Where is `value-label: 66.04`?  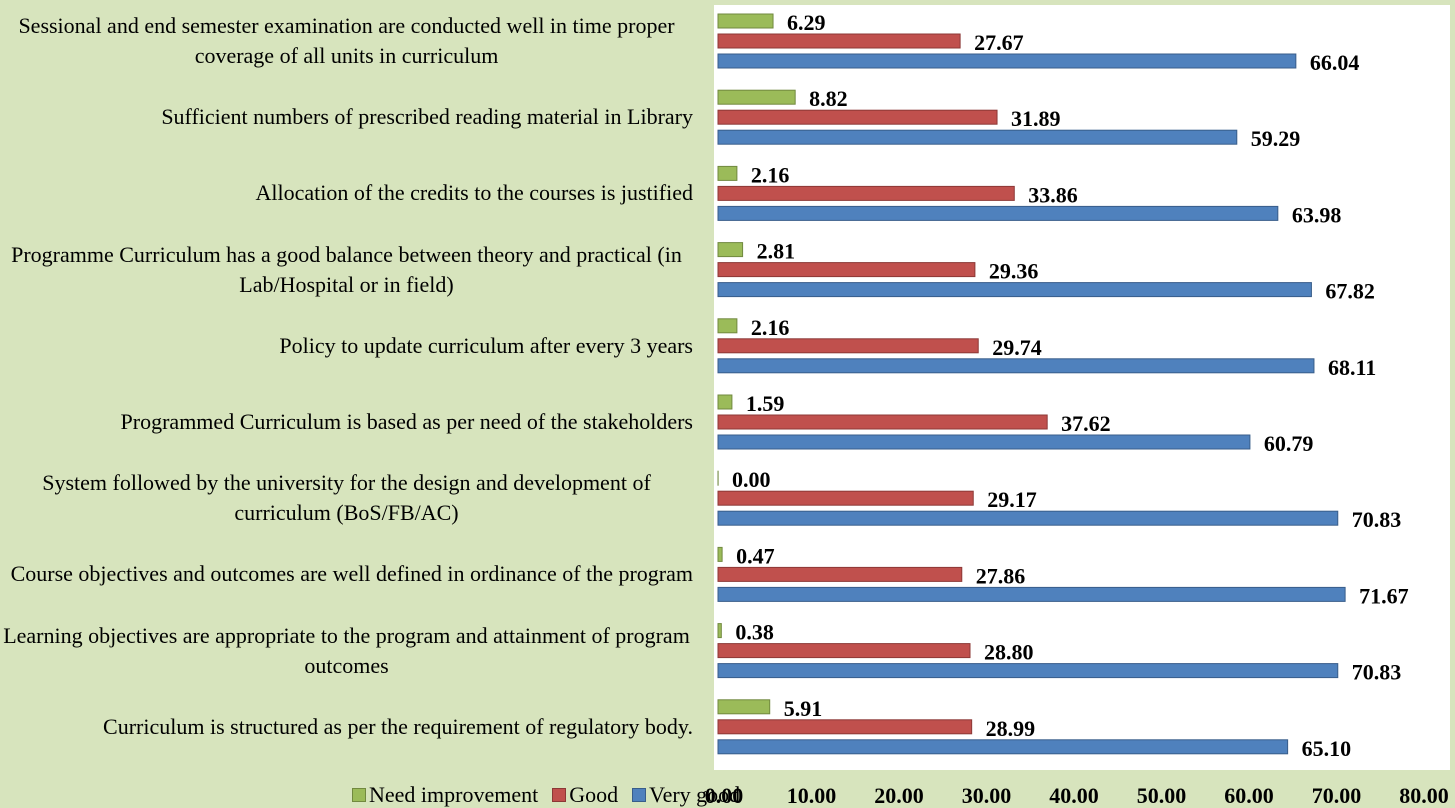
value-label: 66.04 is located at coordinates (1335, 62).